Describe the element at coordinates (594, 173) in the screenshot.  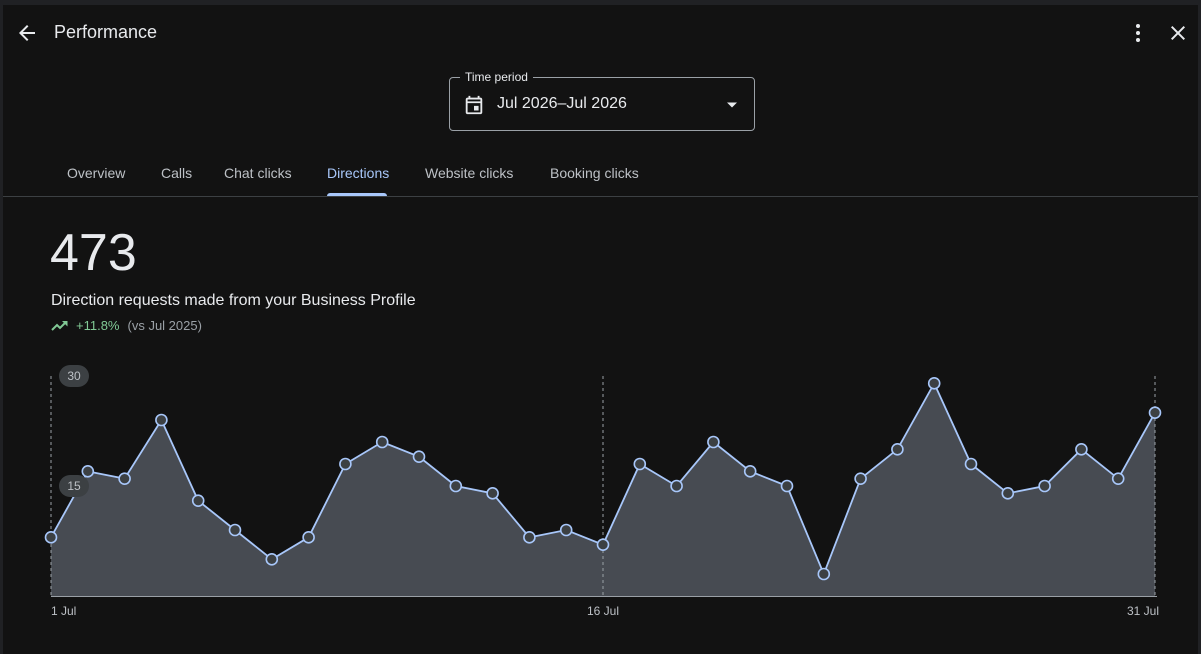
I see `tab-booking-clicks: Booking clicks` at that location.